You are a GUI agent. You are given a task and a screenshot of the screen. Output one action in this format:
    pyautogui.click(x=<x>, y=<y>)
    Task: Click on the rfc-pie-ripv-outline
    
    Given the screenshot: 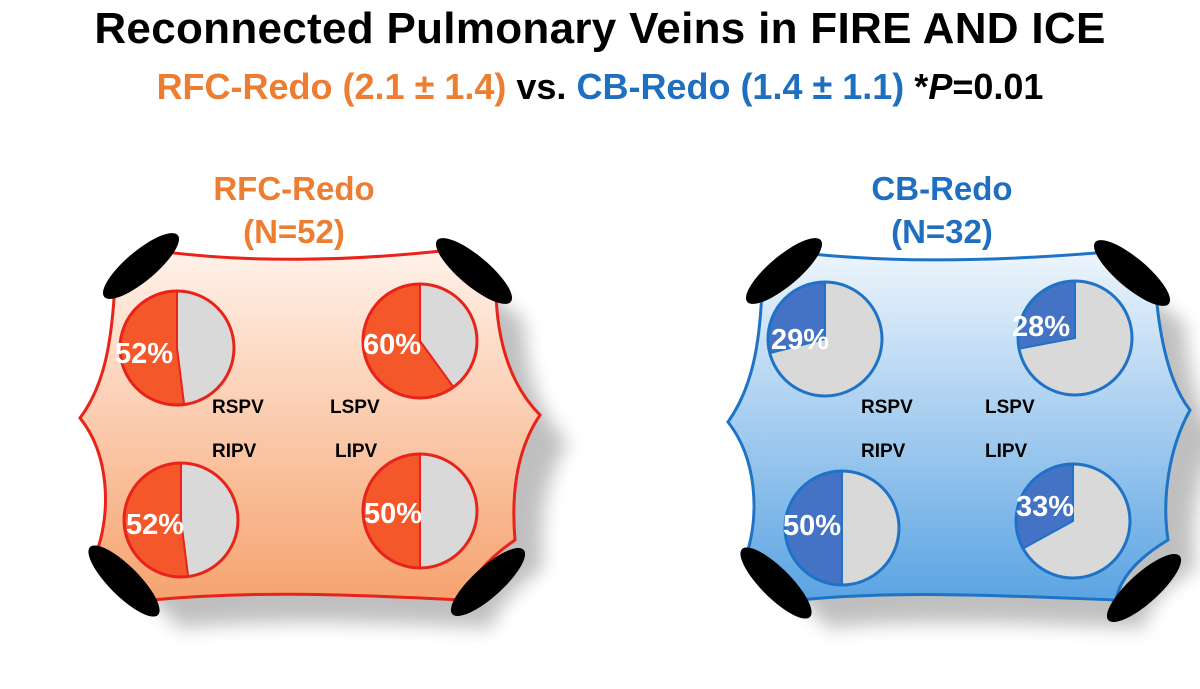 What is the action you would take?
    pyautogui.click(x=181, y=520)
    